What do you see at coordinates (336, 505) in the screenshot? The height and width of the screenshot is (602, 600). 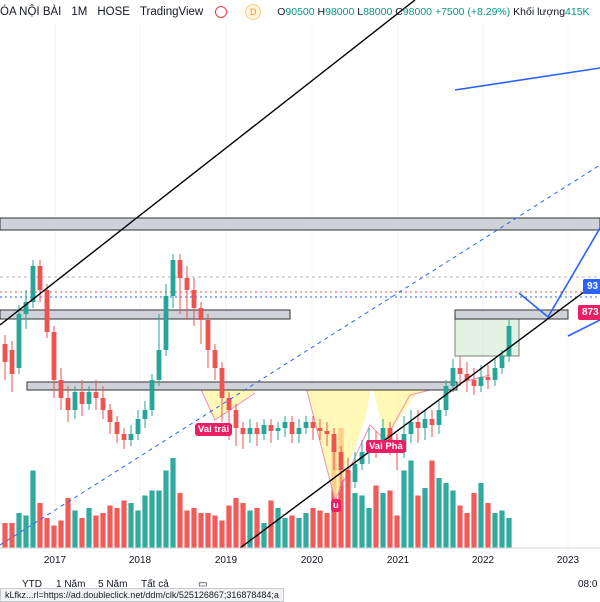 I see `head-label: u` at bounding box center [336, 505].